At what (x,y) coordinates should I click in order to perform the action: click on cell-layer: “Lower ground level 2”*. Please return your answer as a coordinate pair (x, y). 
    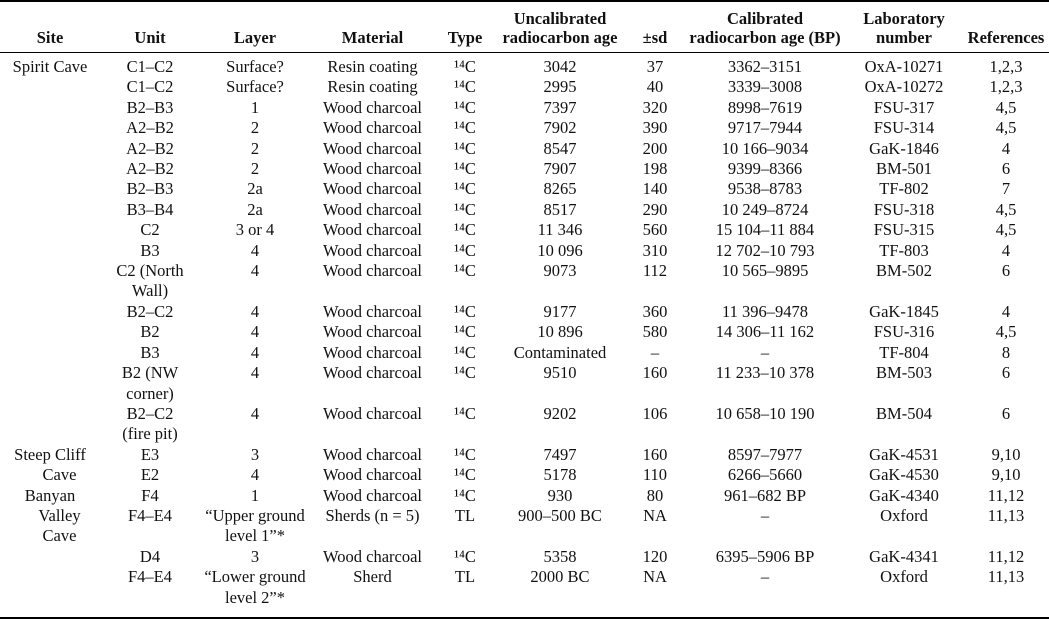
    Looking at the image, I should click on (255, 587).